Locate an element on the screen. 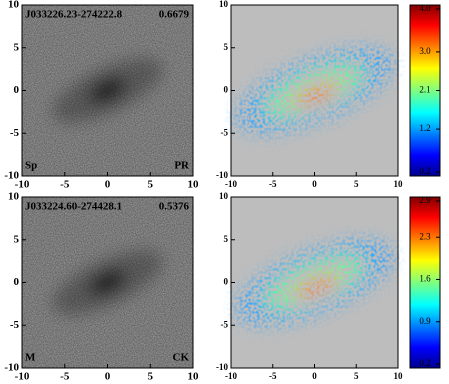 This screenshot has height=384, width=449. corner-label: PR is located at coordinates (182, 166).